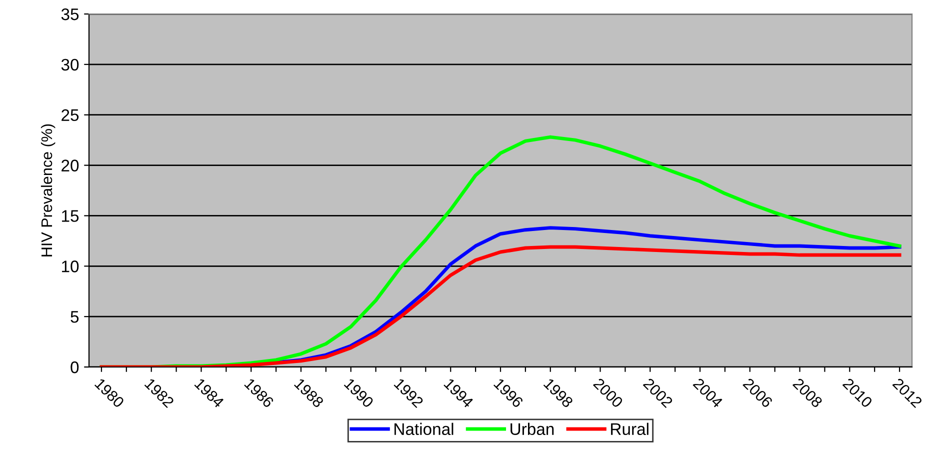 This screenshot has width=944, height=453. I want to click on y-tick-label: 25, so click(70, 115).